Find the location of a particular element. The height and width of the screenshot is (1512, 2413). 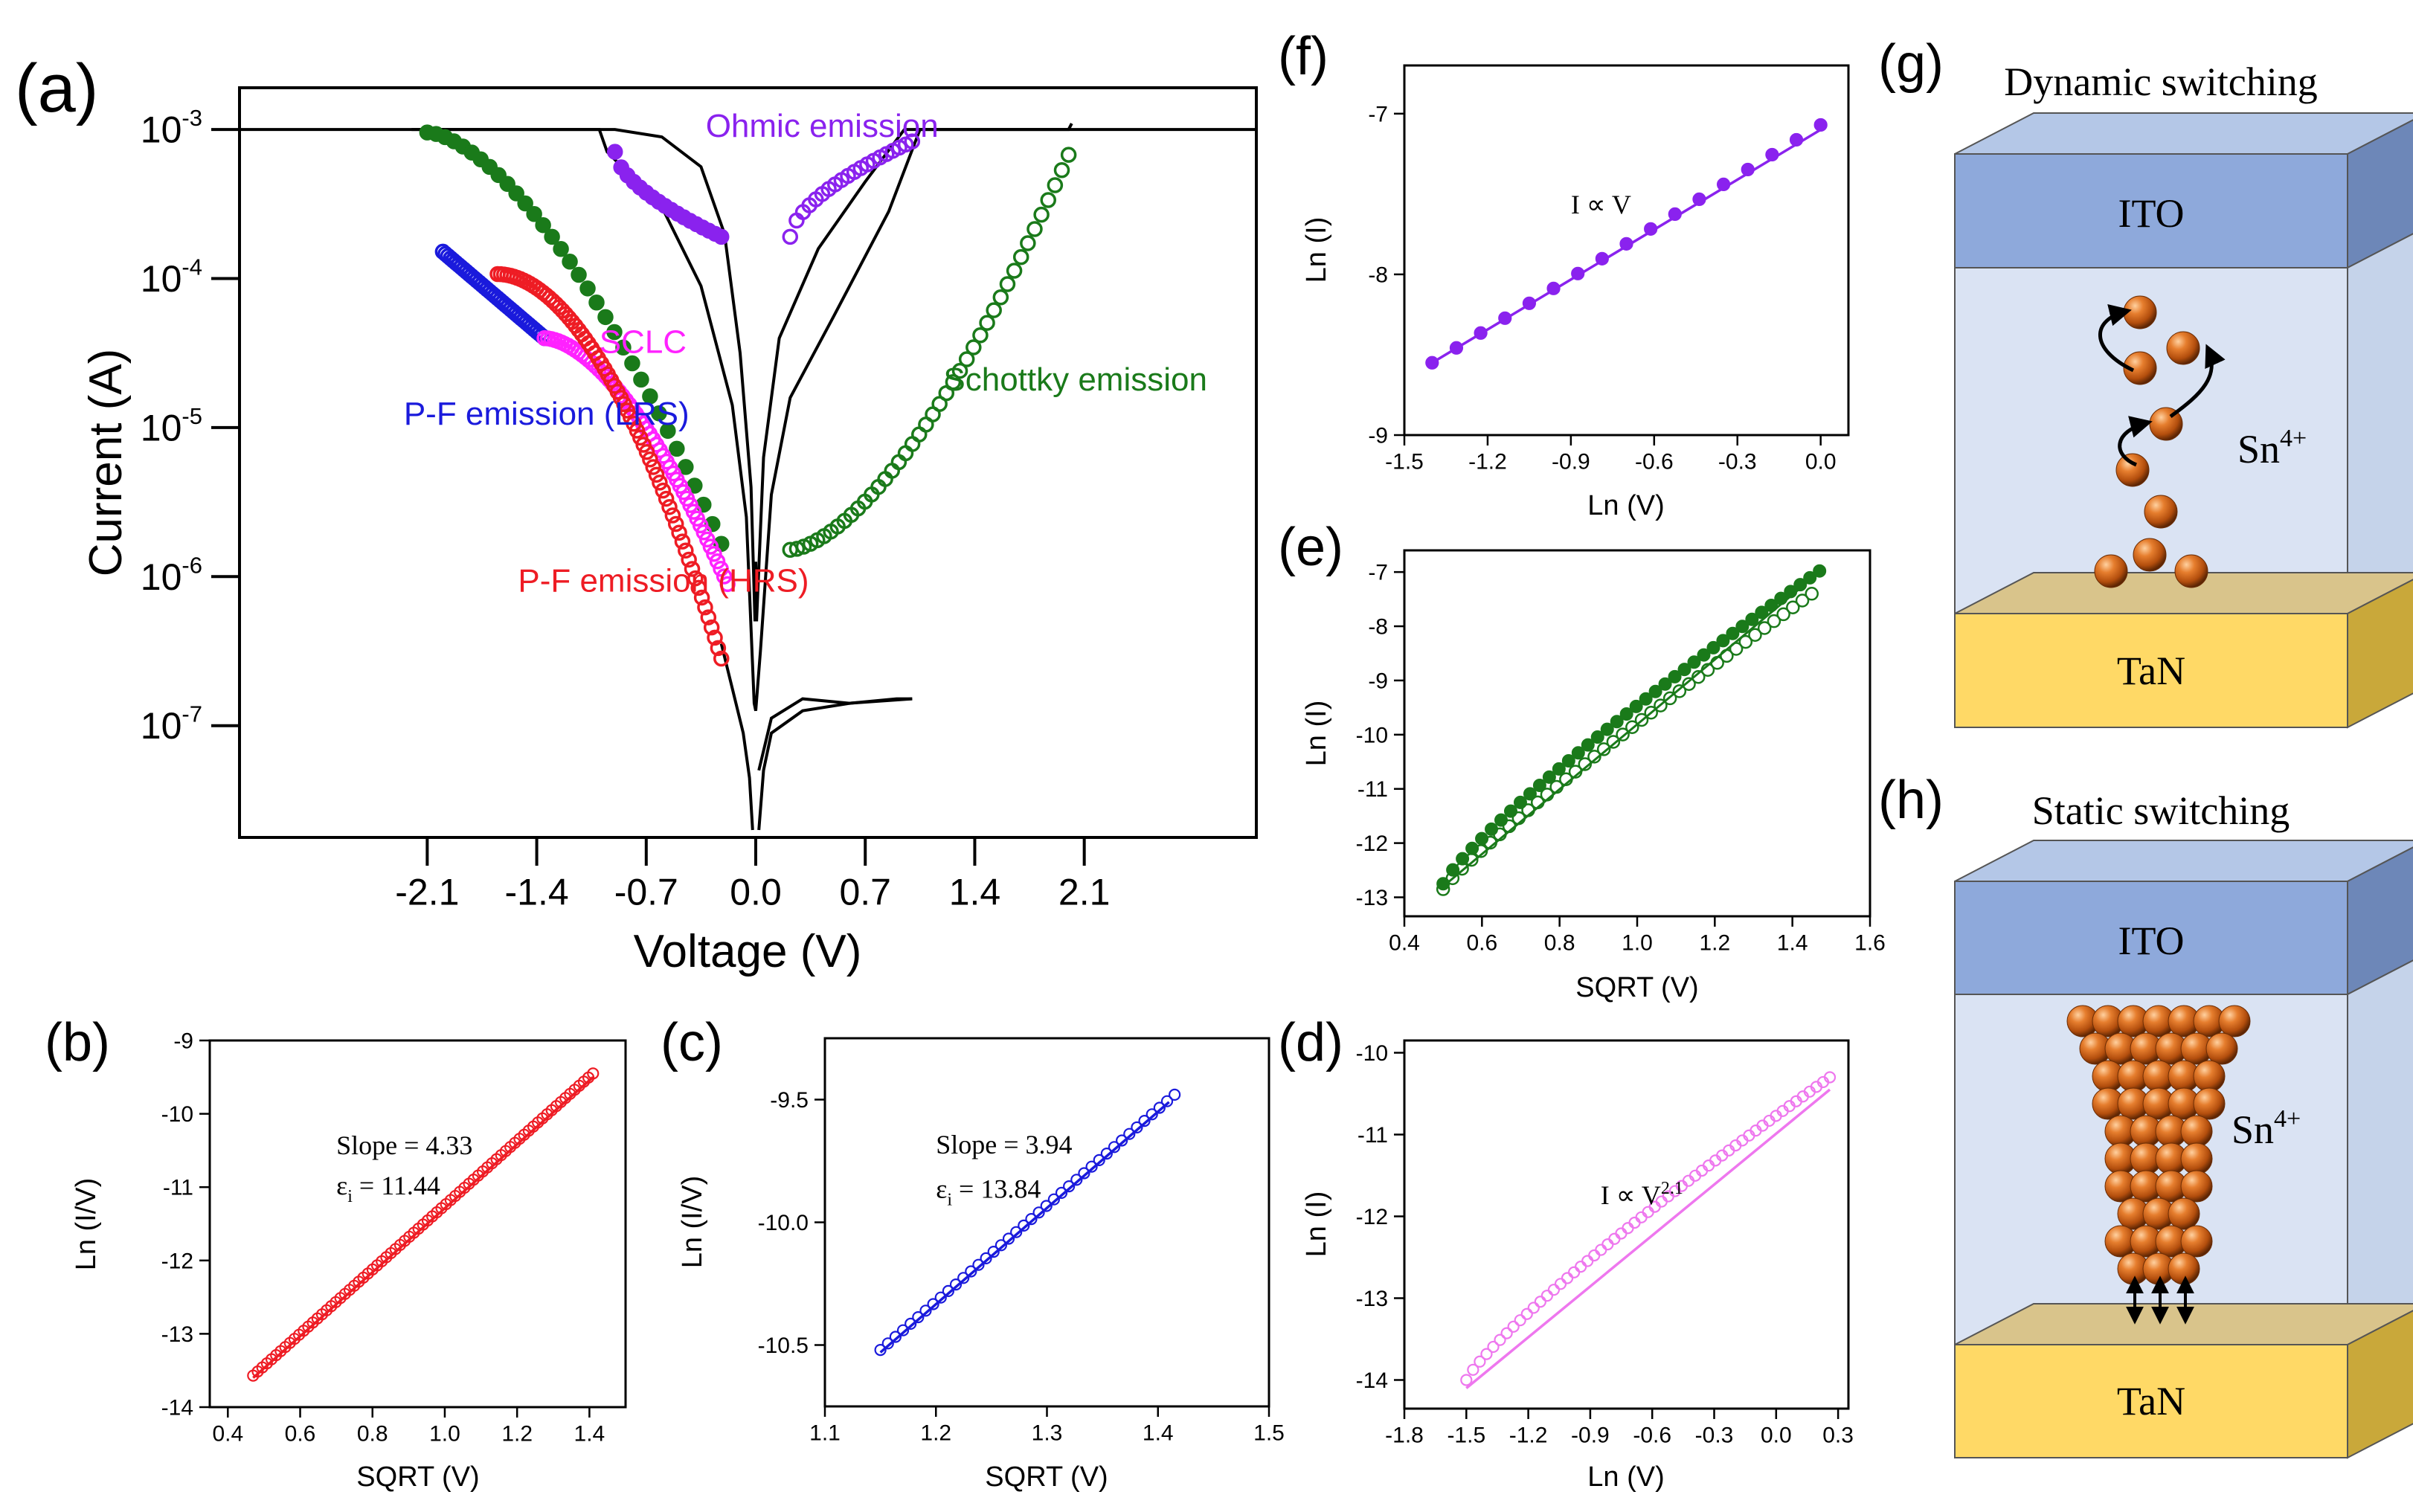

y-tick-label: -9.5 is located at coordinates (789, 1100).